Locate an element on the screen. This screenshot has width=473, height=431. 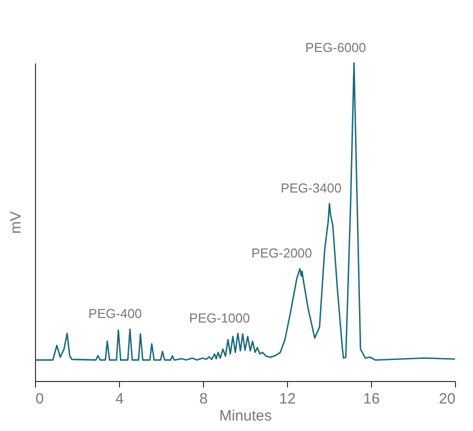
x-tick-label: 8 is located at coordinates (203, 399).